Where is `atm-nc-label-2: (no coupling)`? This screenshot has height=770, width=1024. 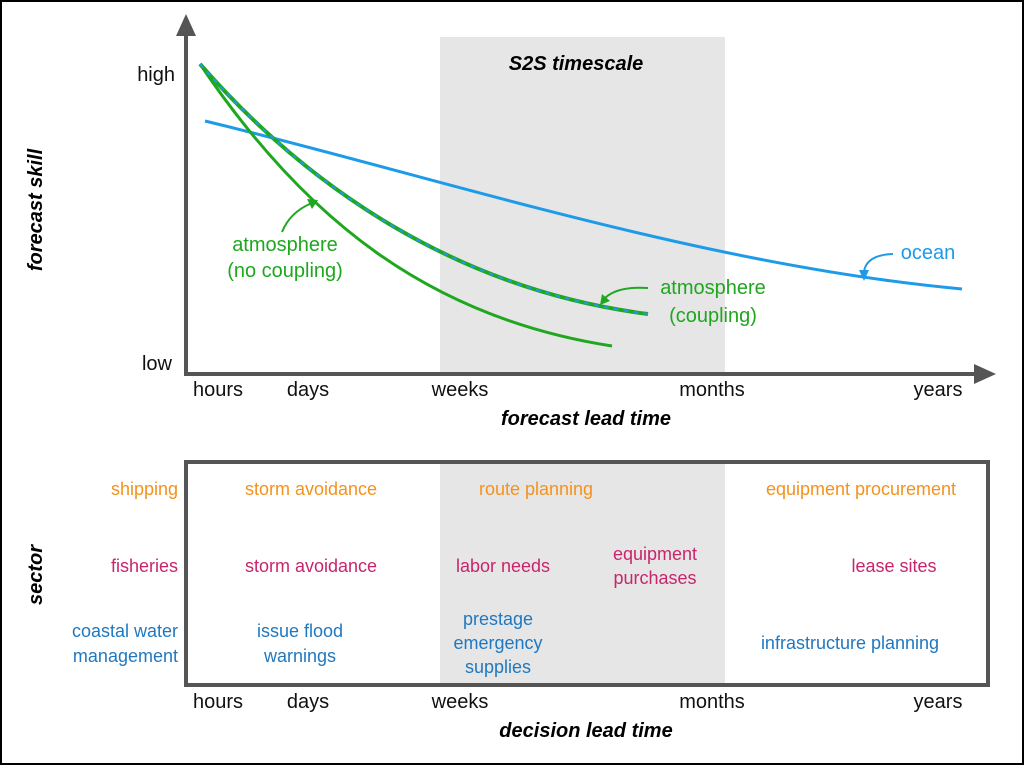
atm-nc-label-2: (no coupling) is located at coordinates (285, 271).